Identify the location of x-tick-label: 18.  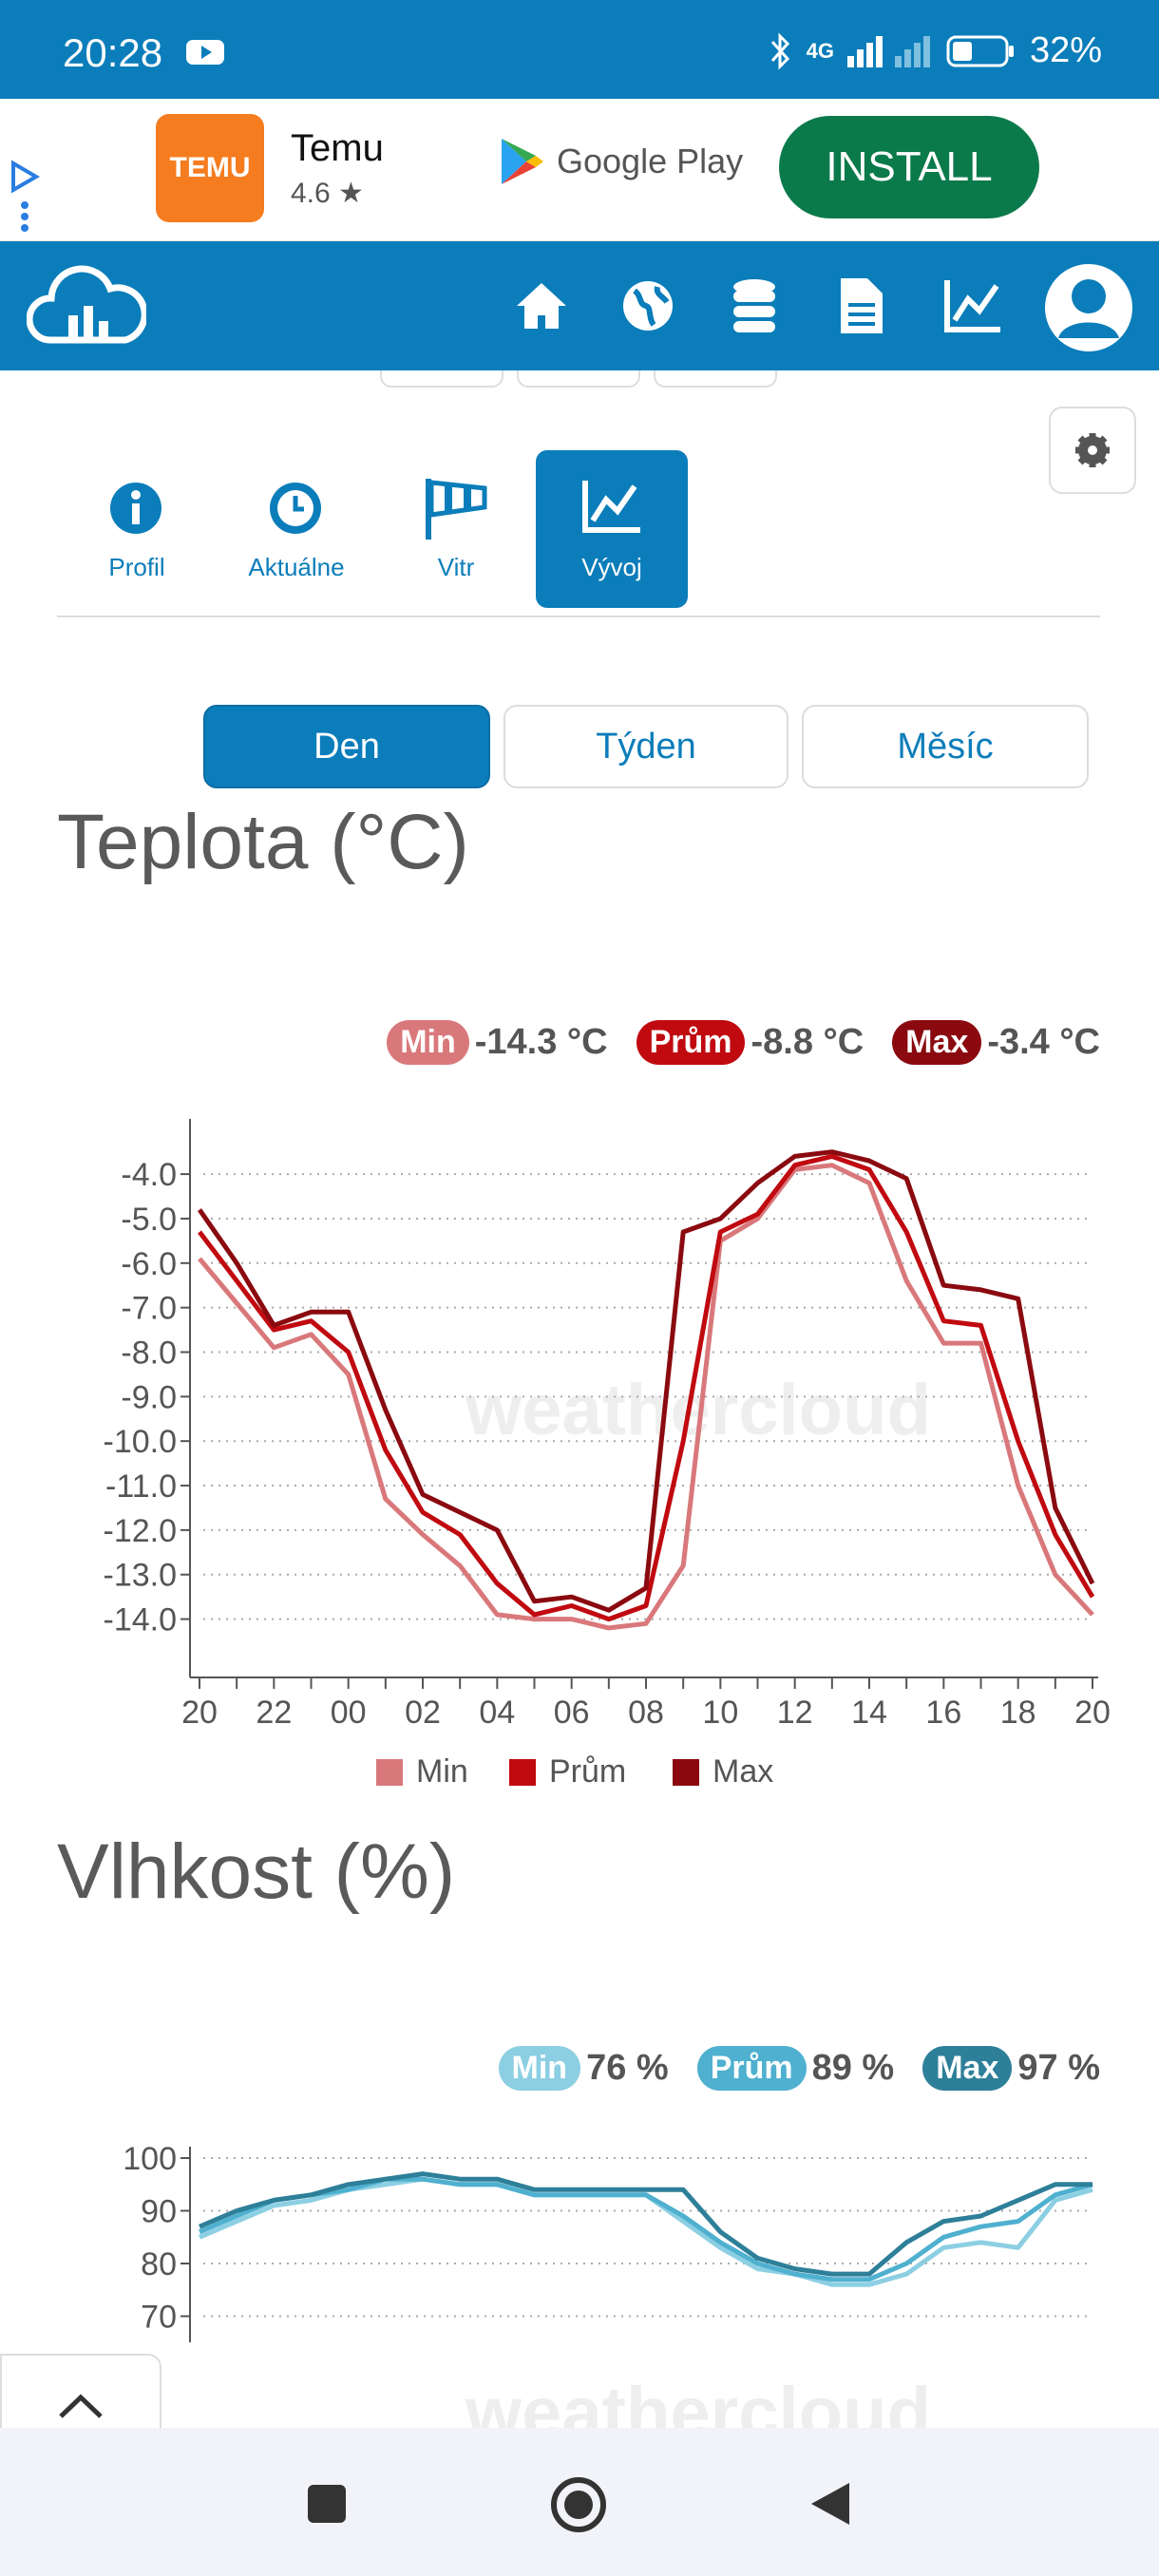
(1018, 1713).